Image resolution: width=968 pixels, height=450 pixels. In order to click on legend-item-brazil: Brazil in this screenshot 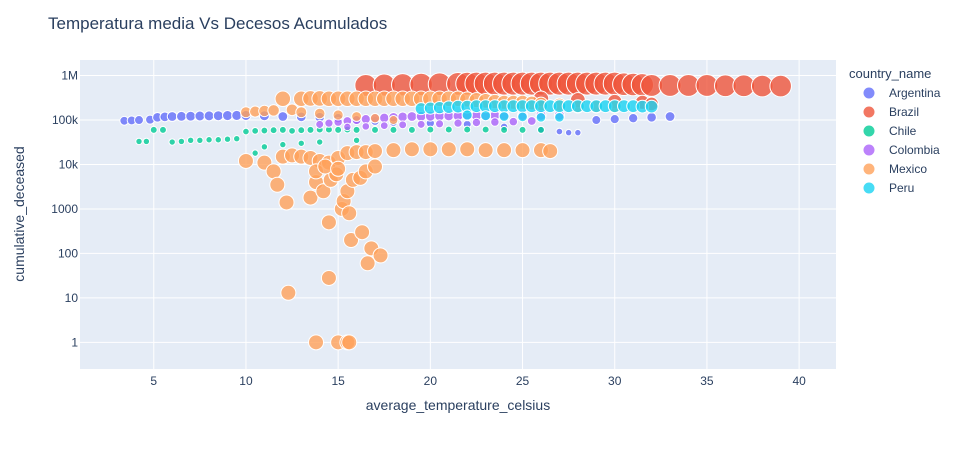, I will do `click(890, 112)`.